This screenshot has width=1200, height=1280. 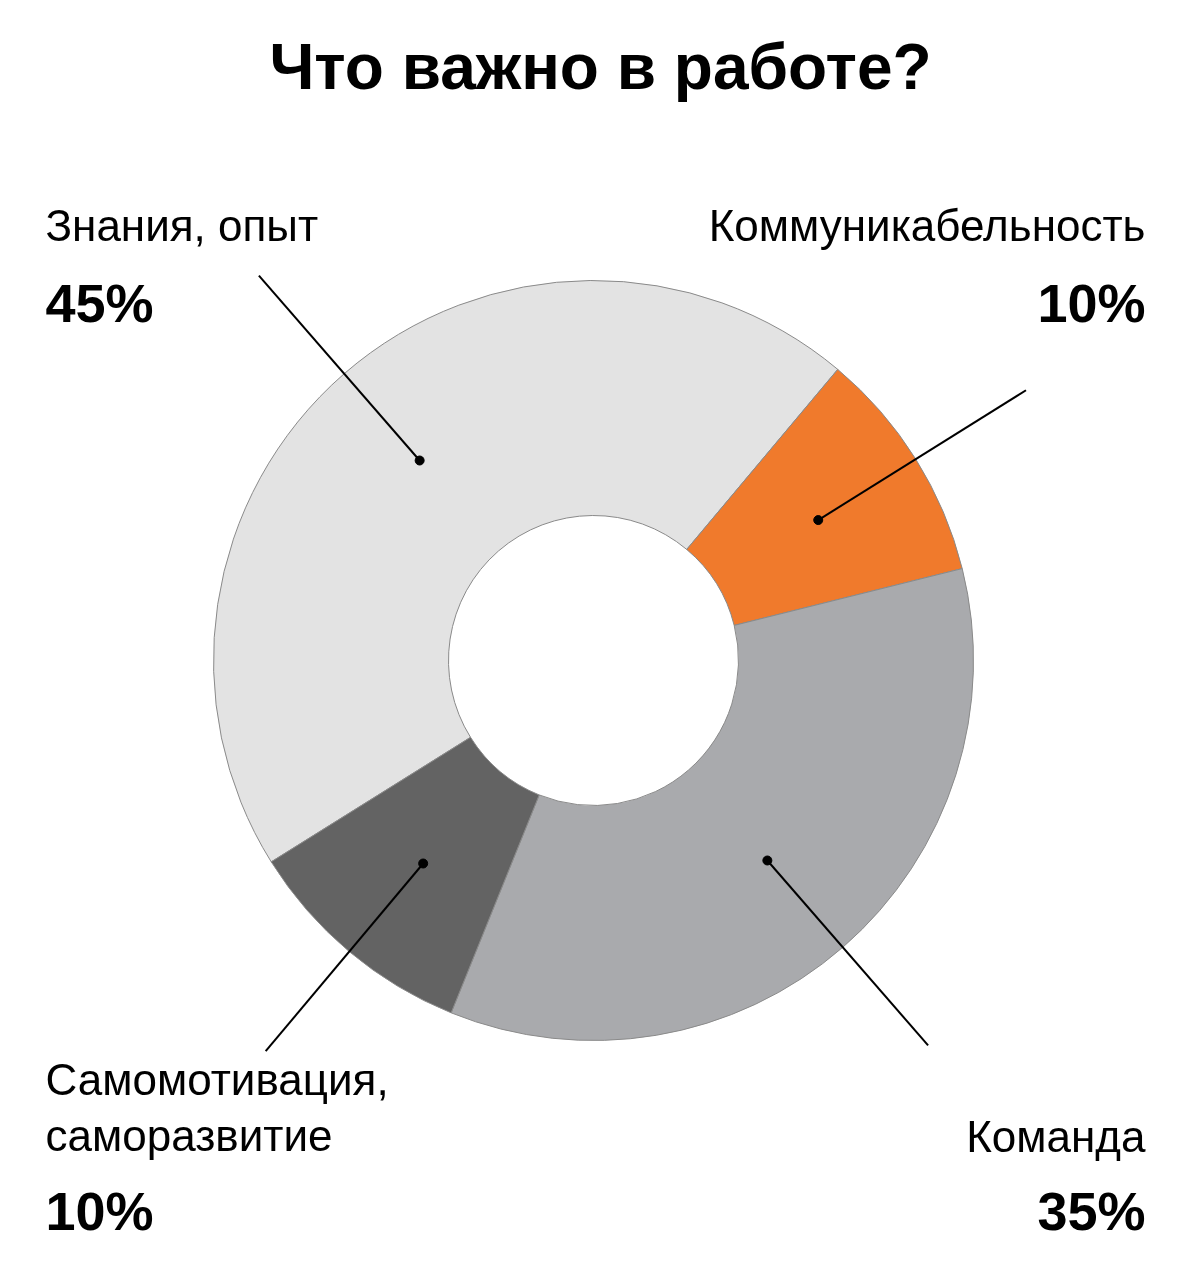 I want to click on chart-title: Что важно в работе?, so click(x=600, y=66).